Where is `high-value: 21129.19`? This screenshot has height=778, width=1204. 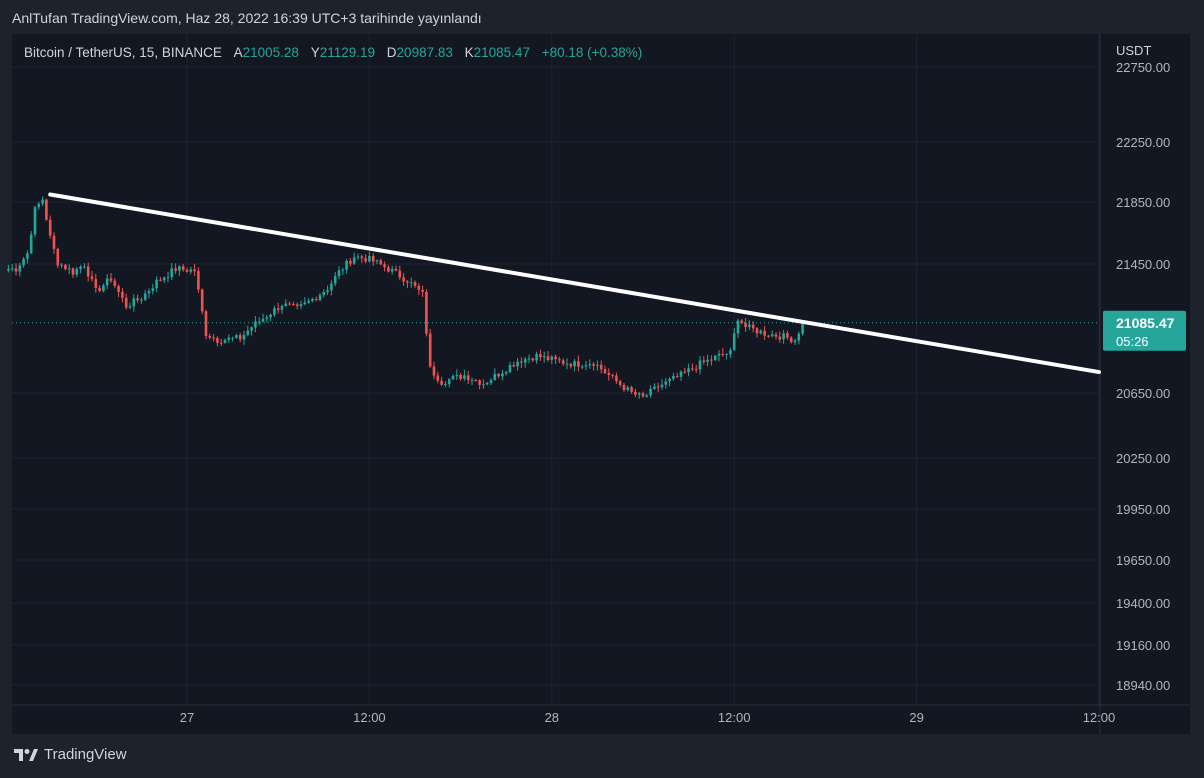
high-value: 21129.19 is located at coordinates (347, 52).